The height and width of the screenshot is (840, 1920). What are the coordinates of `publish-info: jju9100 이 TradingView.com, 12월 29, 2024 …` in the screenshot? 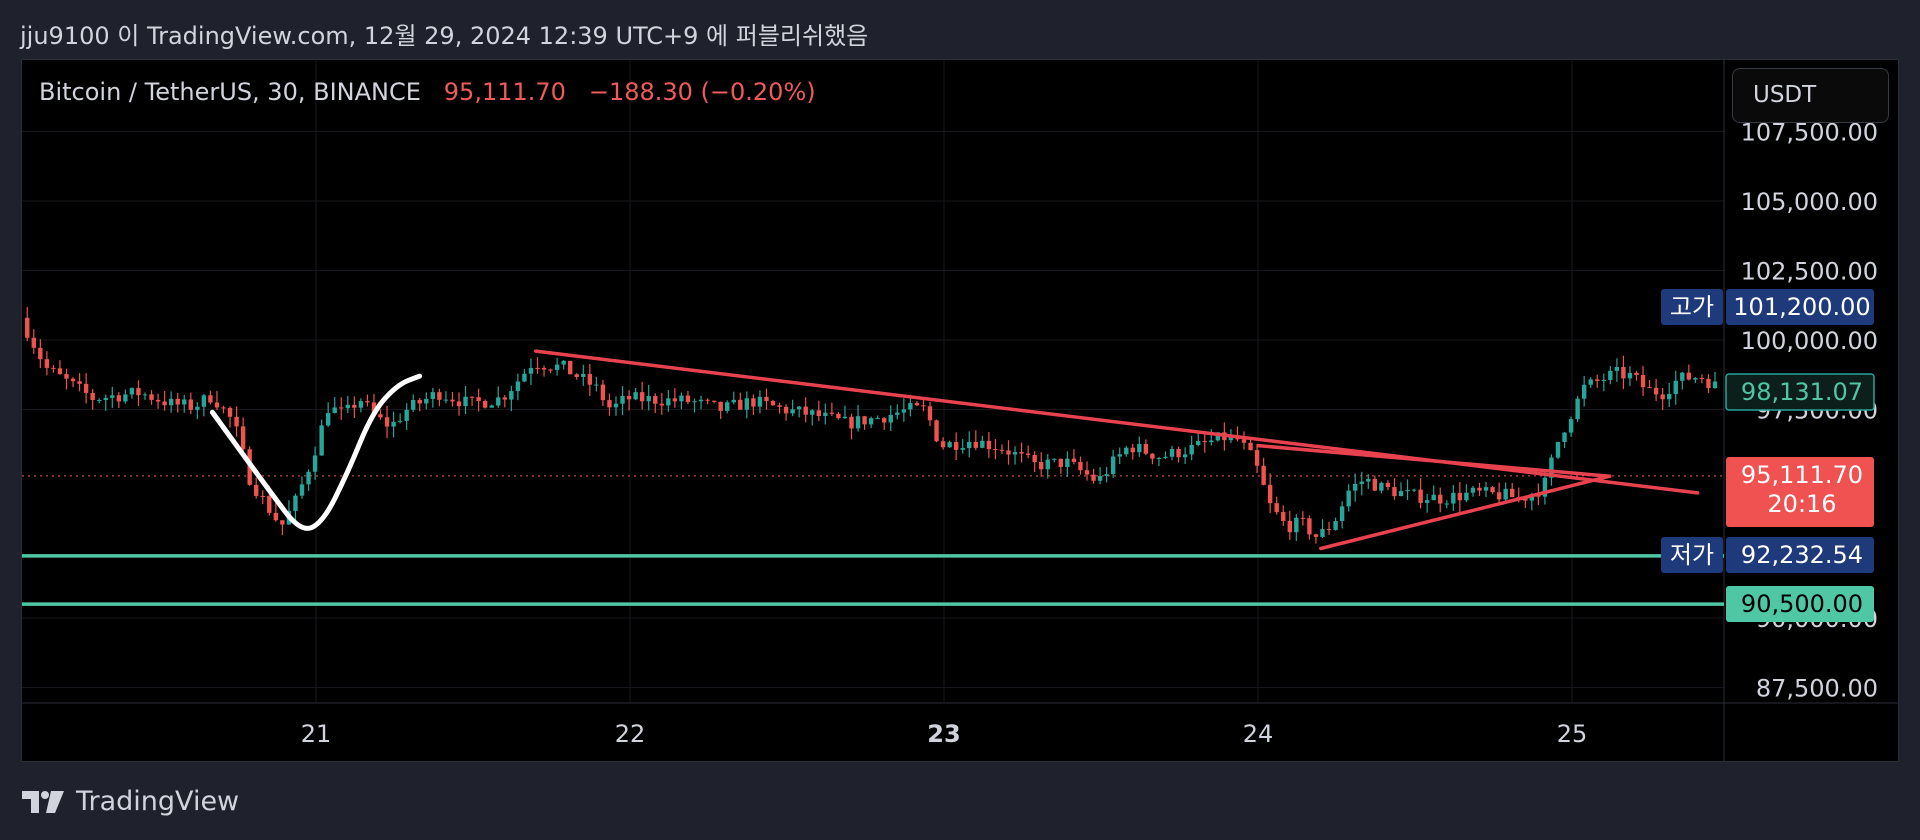 It's located at (444, 36).